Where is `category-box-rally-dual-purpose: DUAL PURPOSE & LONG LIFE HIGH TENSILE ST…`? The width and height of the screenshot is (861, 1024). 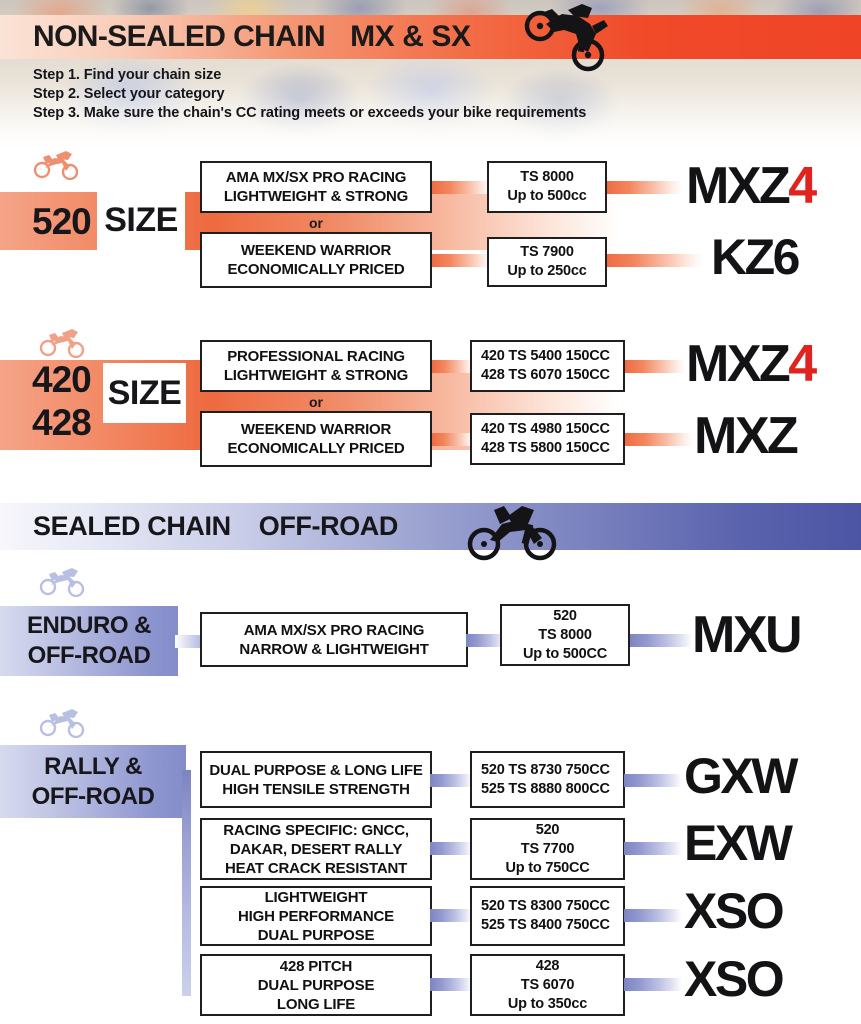
category-box-rally-dual-purpose: DUAL PURPOSE & LONG LIFE HIGH TENSILE ST… is located at coordinates (316, 779).